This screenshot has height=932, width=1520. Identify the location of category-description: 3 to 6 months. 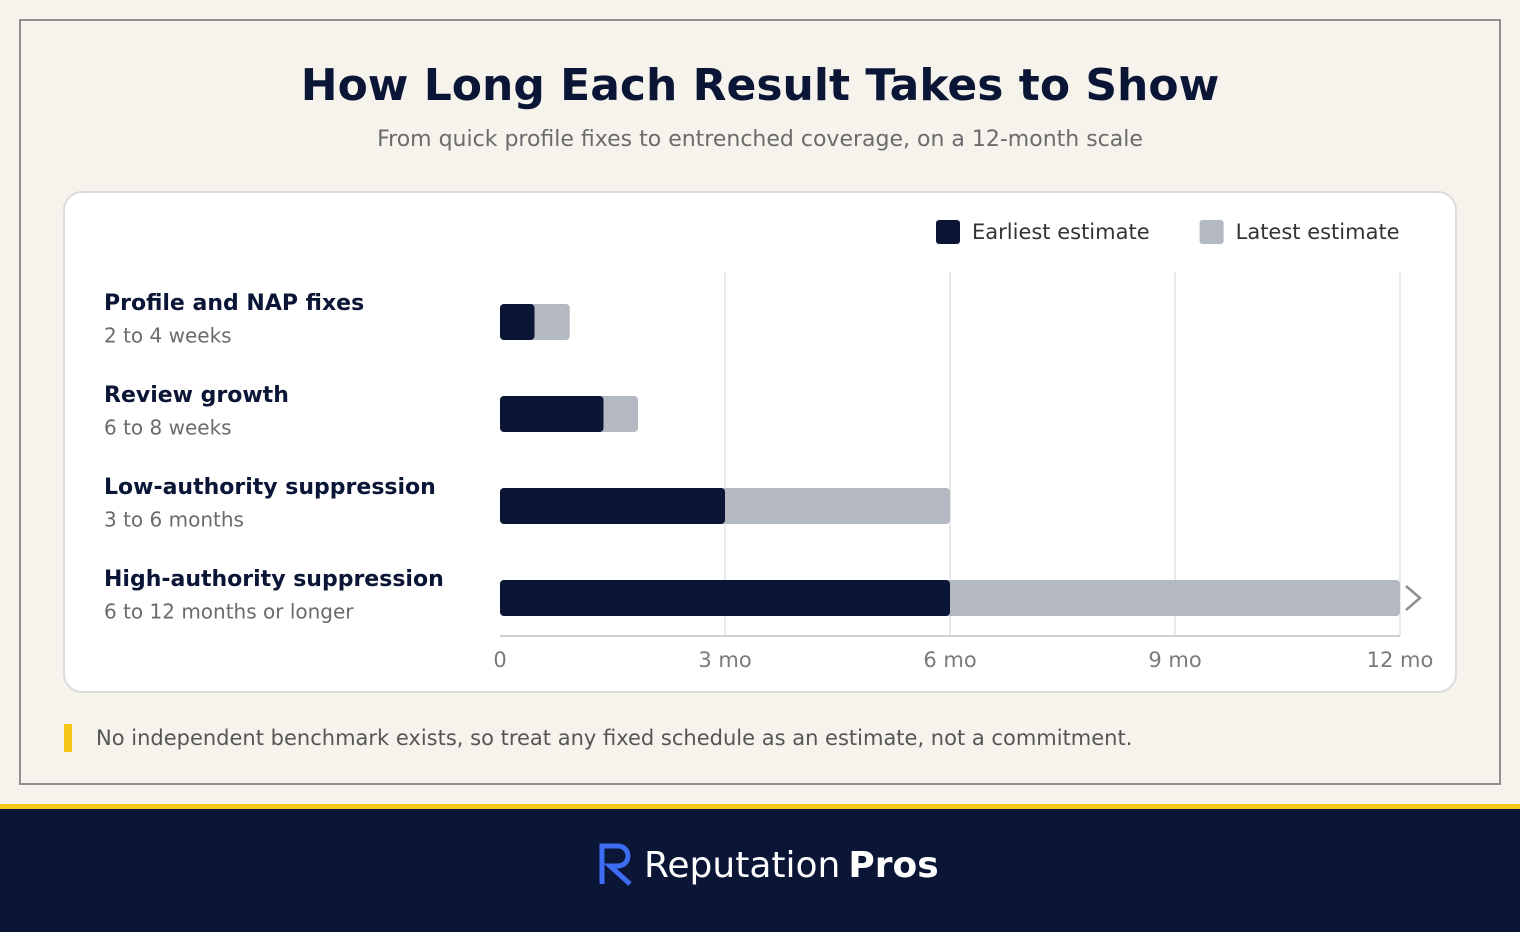
(174, 520).